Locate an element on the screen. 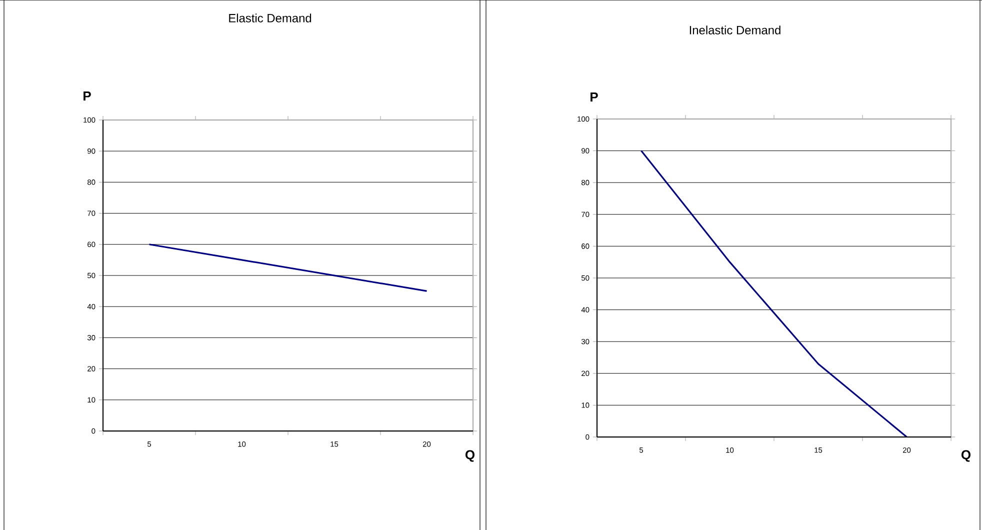 This screenshot has width=982, height=530. chart-title: Elastic Demand is located at coordinates (270, 18).